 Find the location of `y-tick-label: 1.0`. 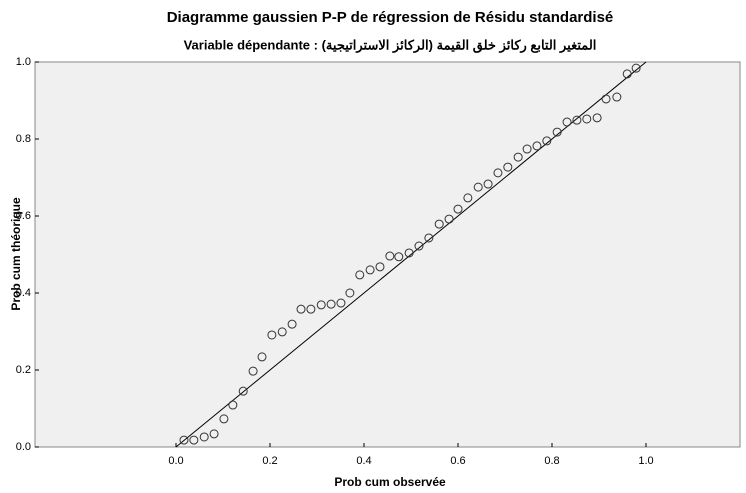

y-tick-label: 1.0 is located at coordinates (23, 62).